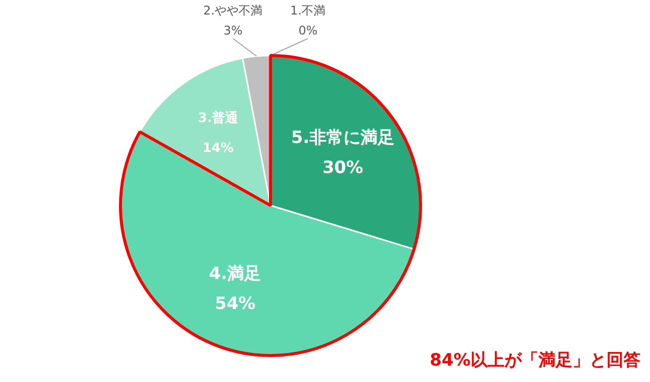 The image size is (650, 382). Describe the element at coordinates (308, 31) in the screenshot. I see `text: 0%` at that location.